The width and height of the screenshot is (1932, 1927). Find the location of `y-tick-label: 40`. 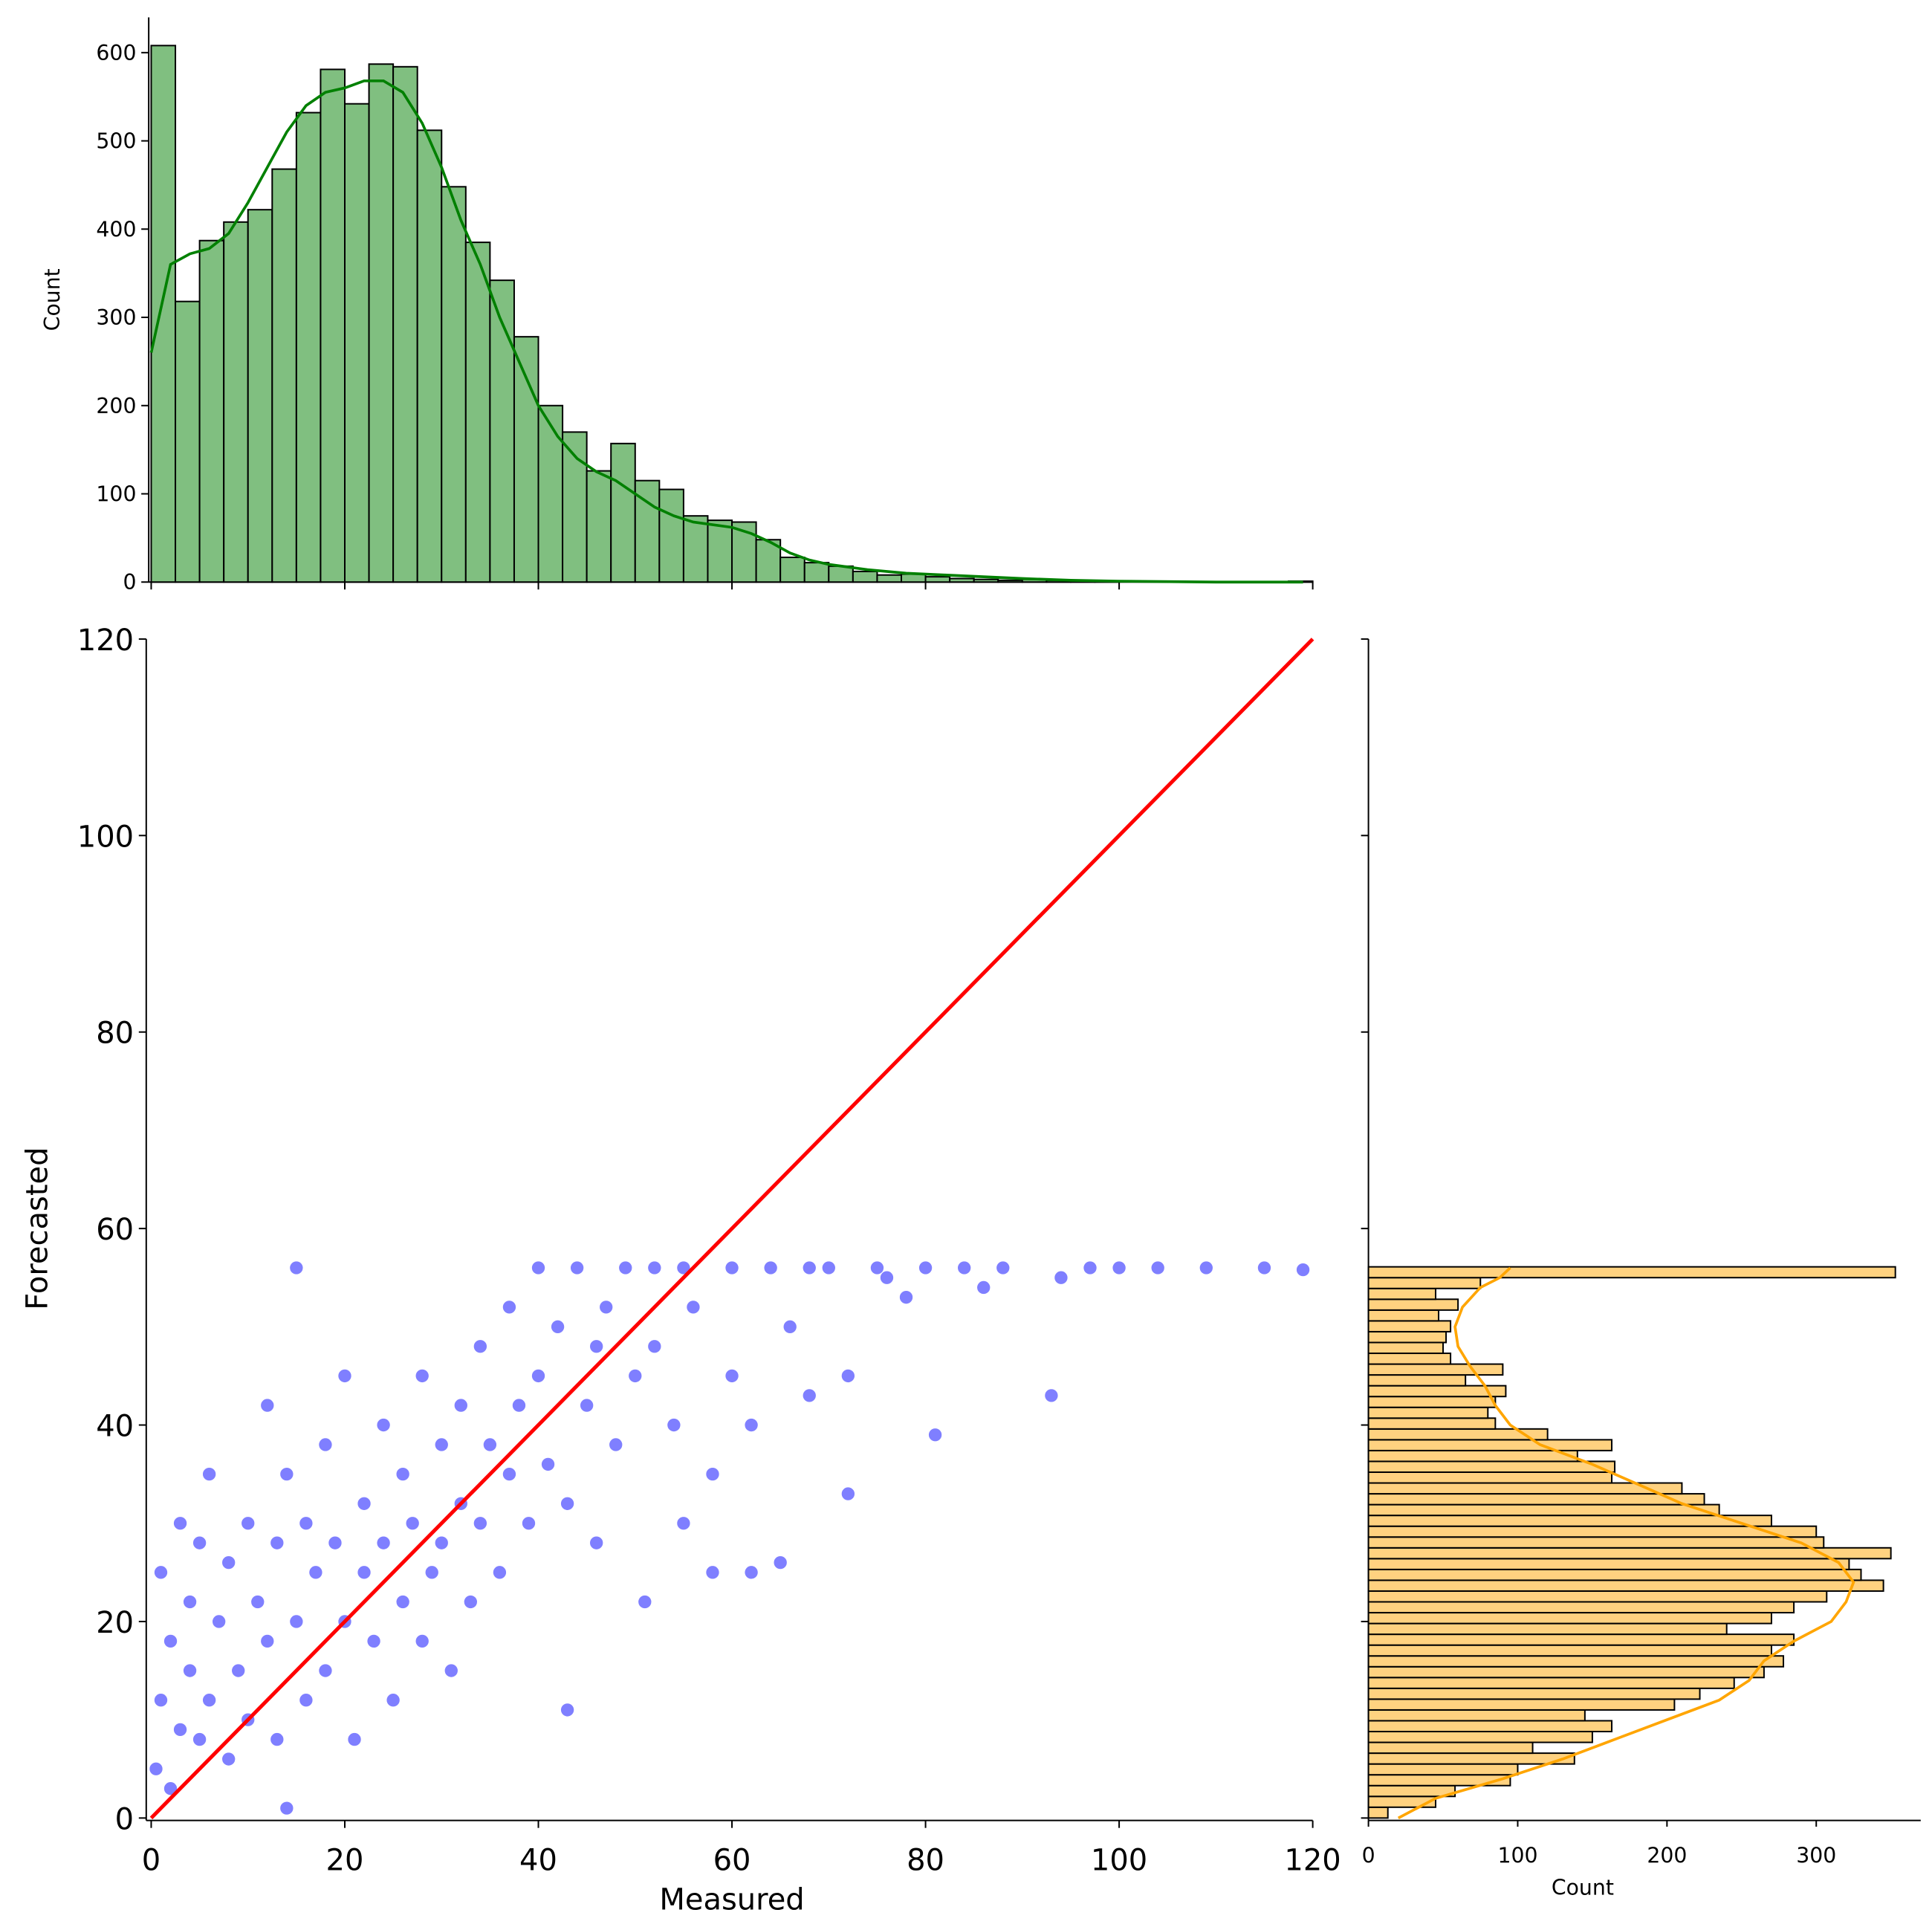

y-tick-label: 40 is located at coordinates (115, 1427).